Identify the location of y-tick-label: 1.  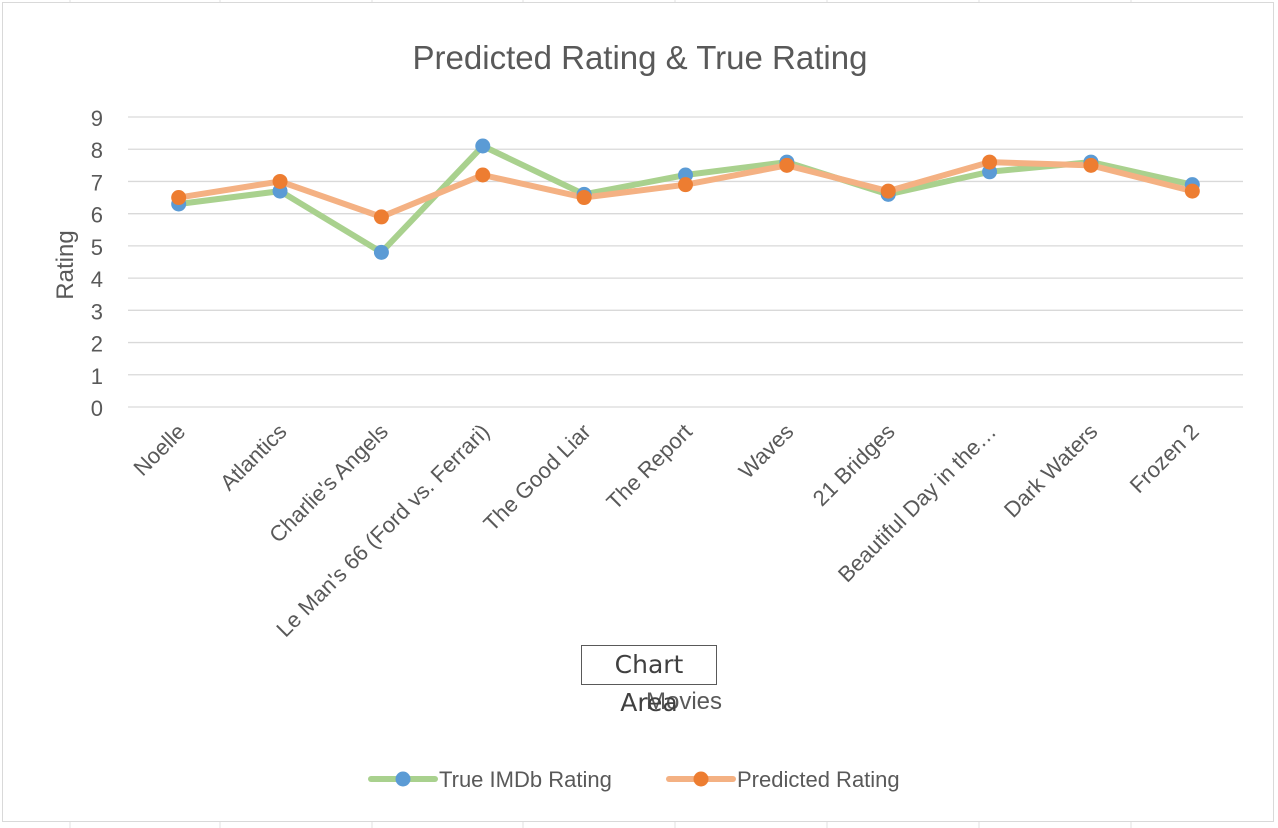
(97, 376).